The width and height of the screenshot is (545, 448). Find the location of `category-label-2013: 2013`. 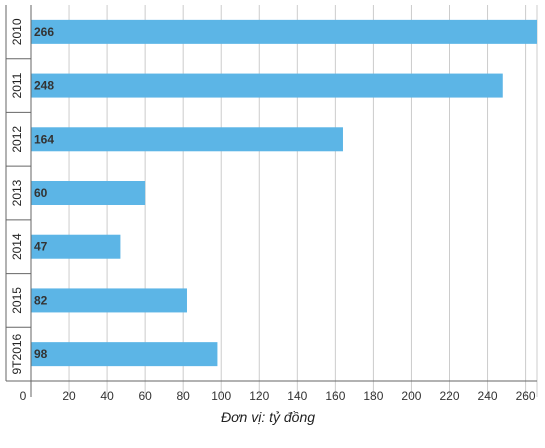

category-label-2013: 2013 is located at coordinates (17, 192).